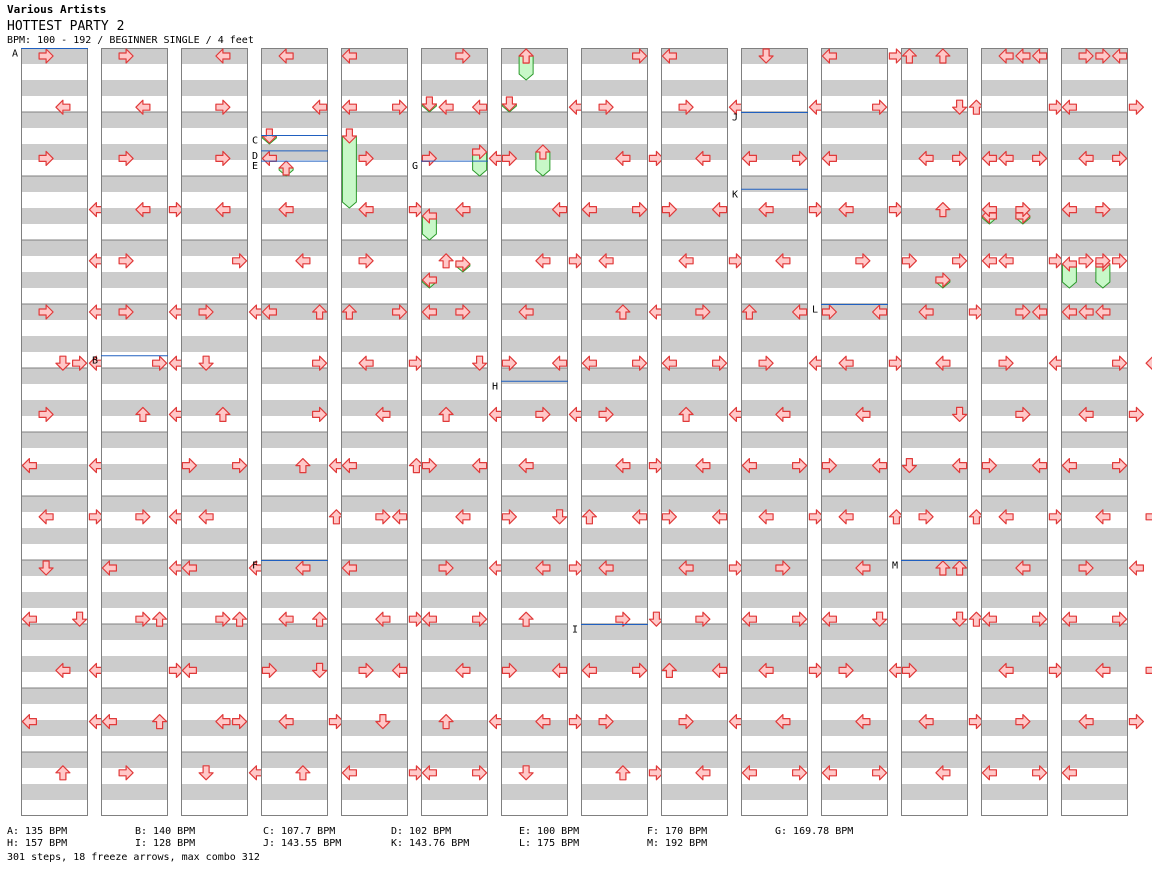 The image size is (1152, 888). Describe the element at coordinates (421, 831) in the screenshot. I see `bpm-legend-entry: D: 102 BPM` at that location.